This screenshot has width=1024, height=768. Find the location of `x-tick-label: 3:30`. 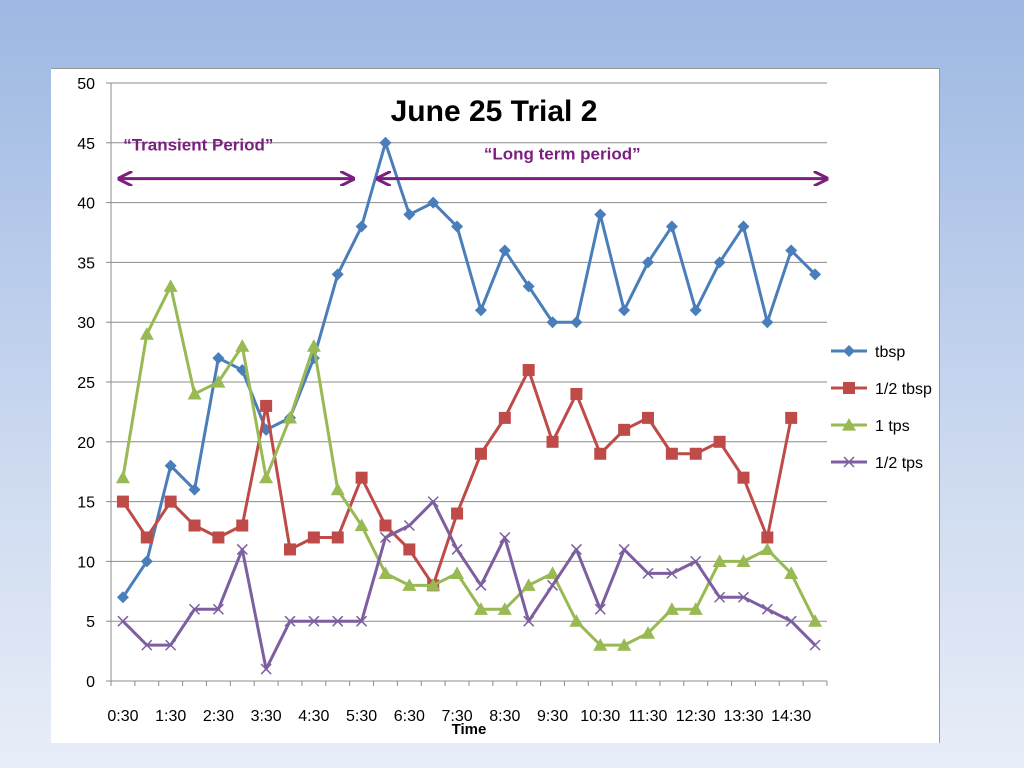

x-tick-label: 3:30 is located at coordinates (266, 716).